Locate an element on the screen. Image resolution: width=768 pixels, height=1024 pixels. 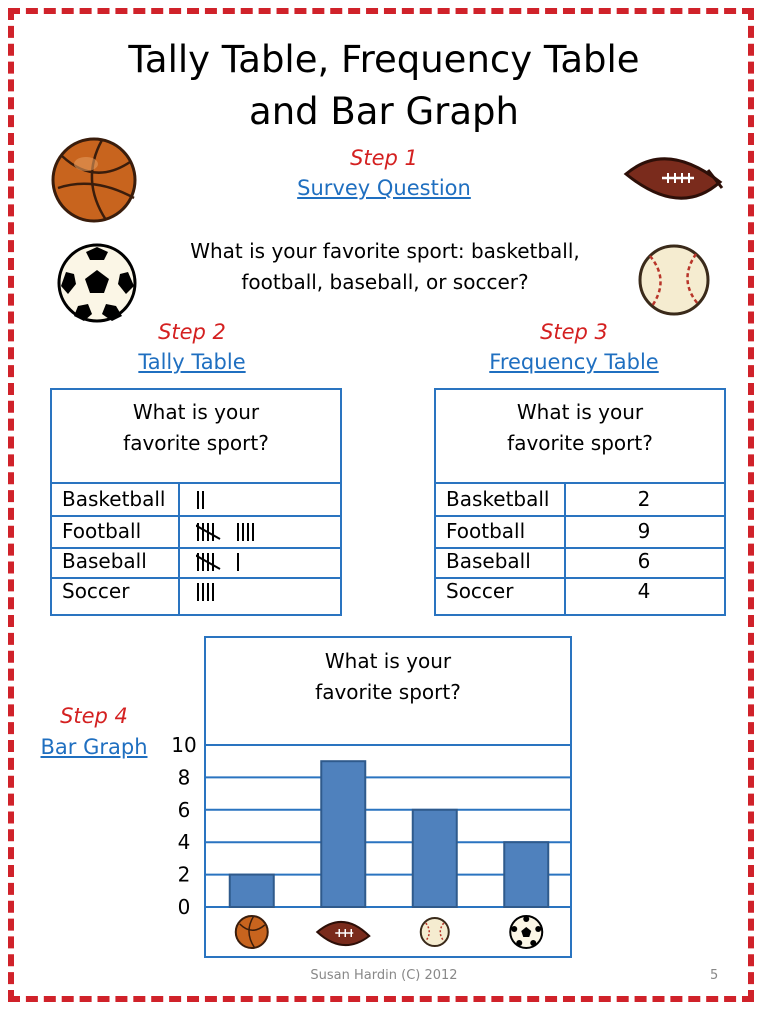
y-tick-label: 8 is located at coordinates (184, 777).